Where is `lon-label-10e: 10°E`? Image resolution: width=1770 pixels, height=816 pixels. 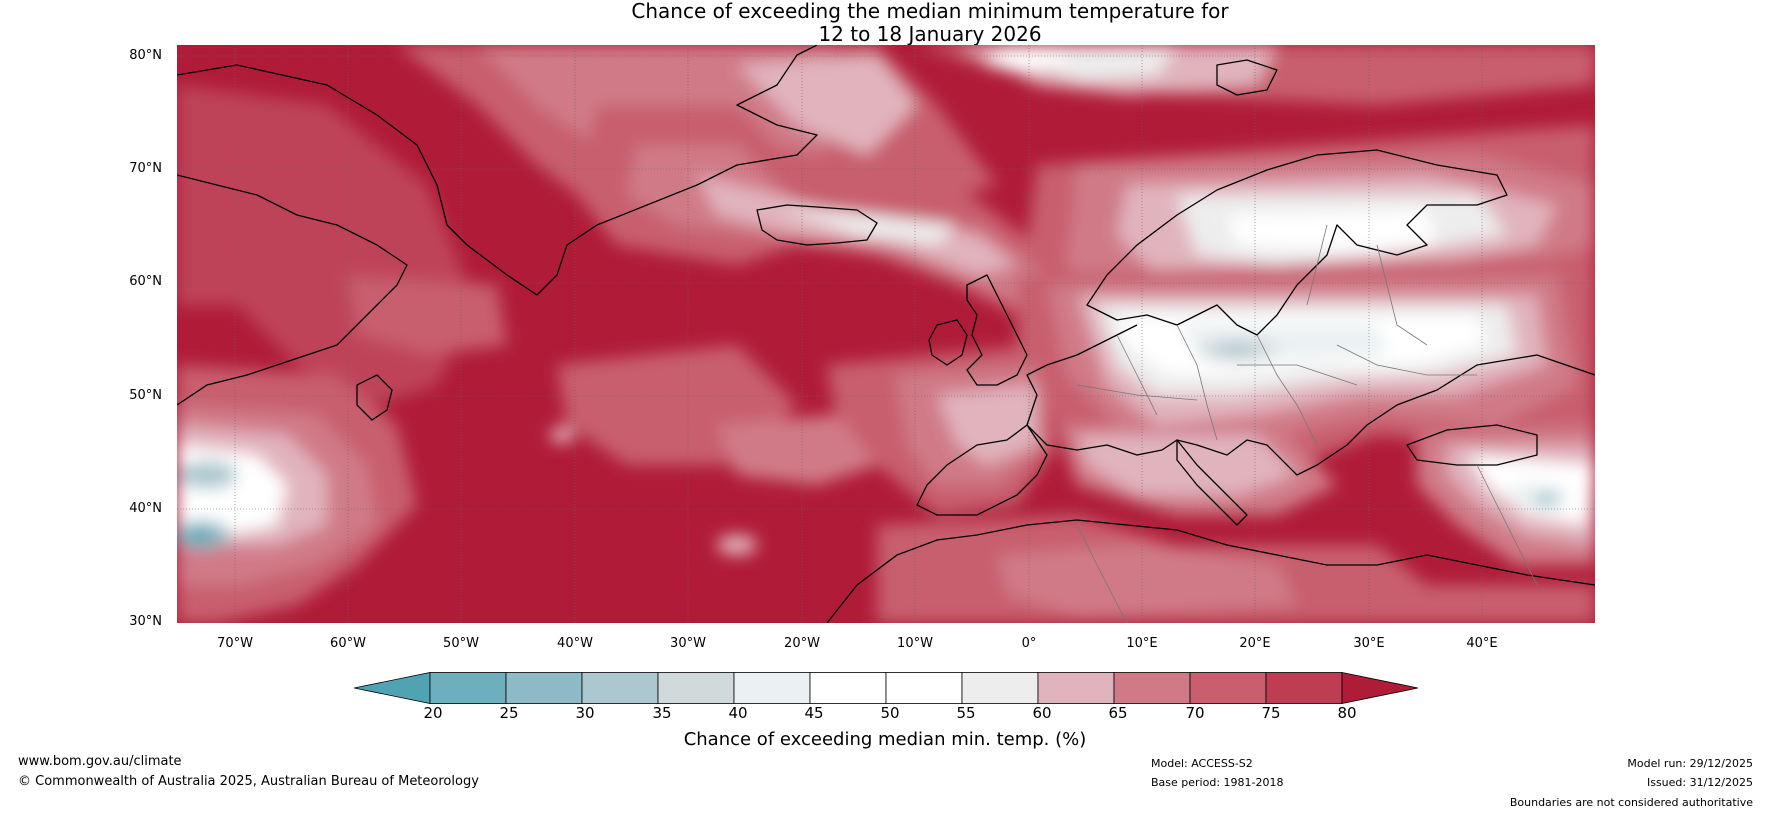 lon-label-10e: 10°E is located at coordinates (1142, 643).